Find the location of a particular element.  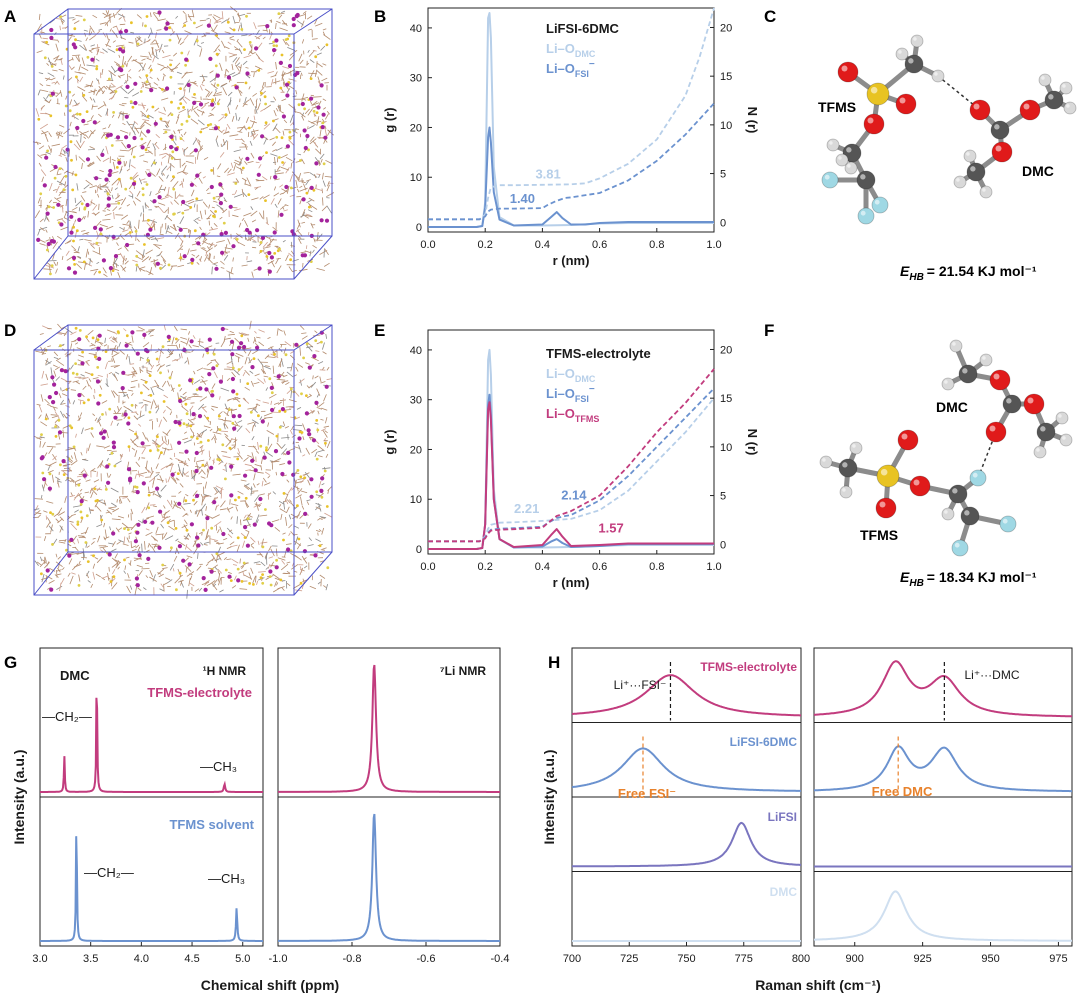

legend-sup: − is located at coordinates (592, 389).